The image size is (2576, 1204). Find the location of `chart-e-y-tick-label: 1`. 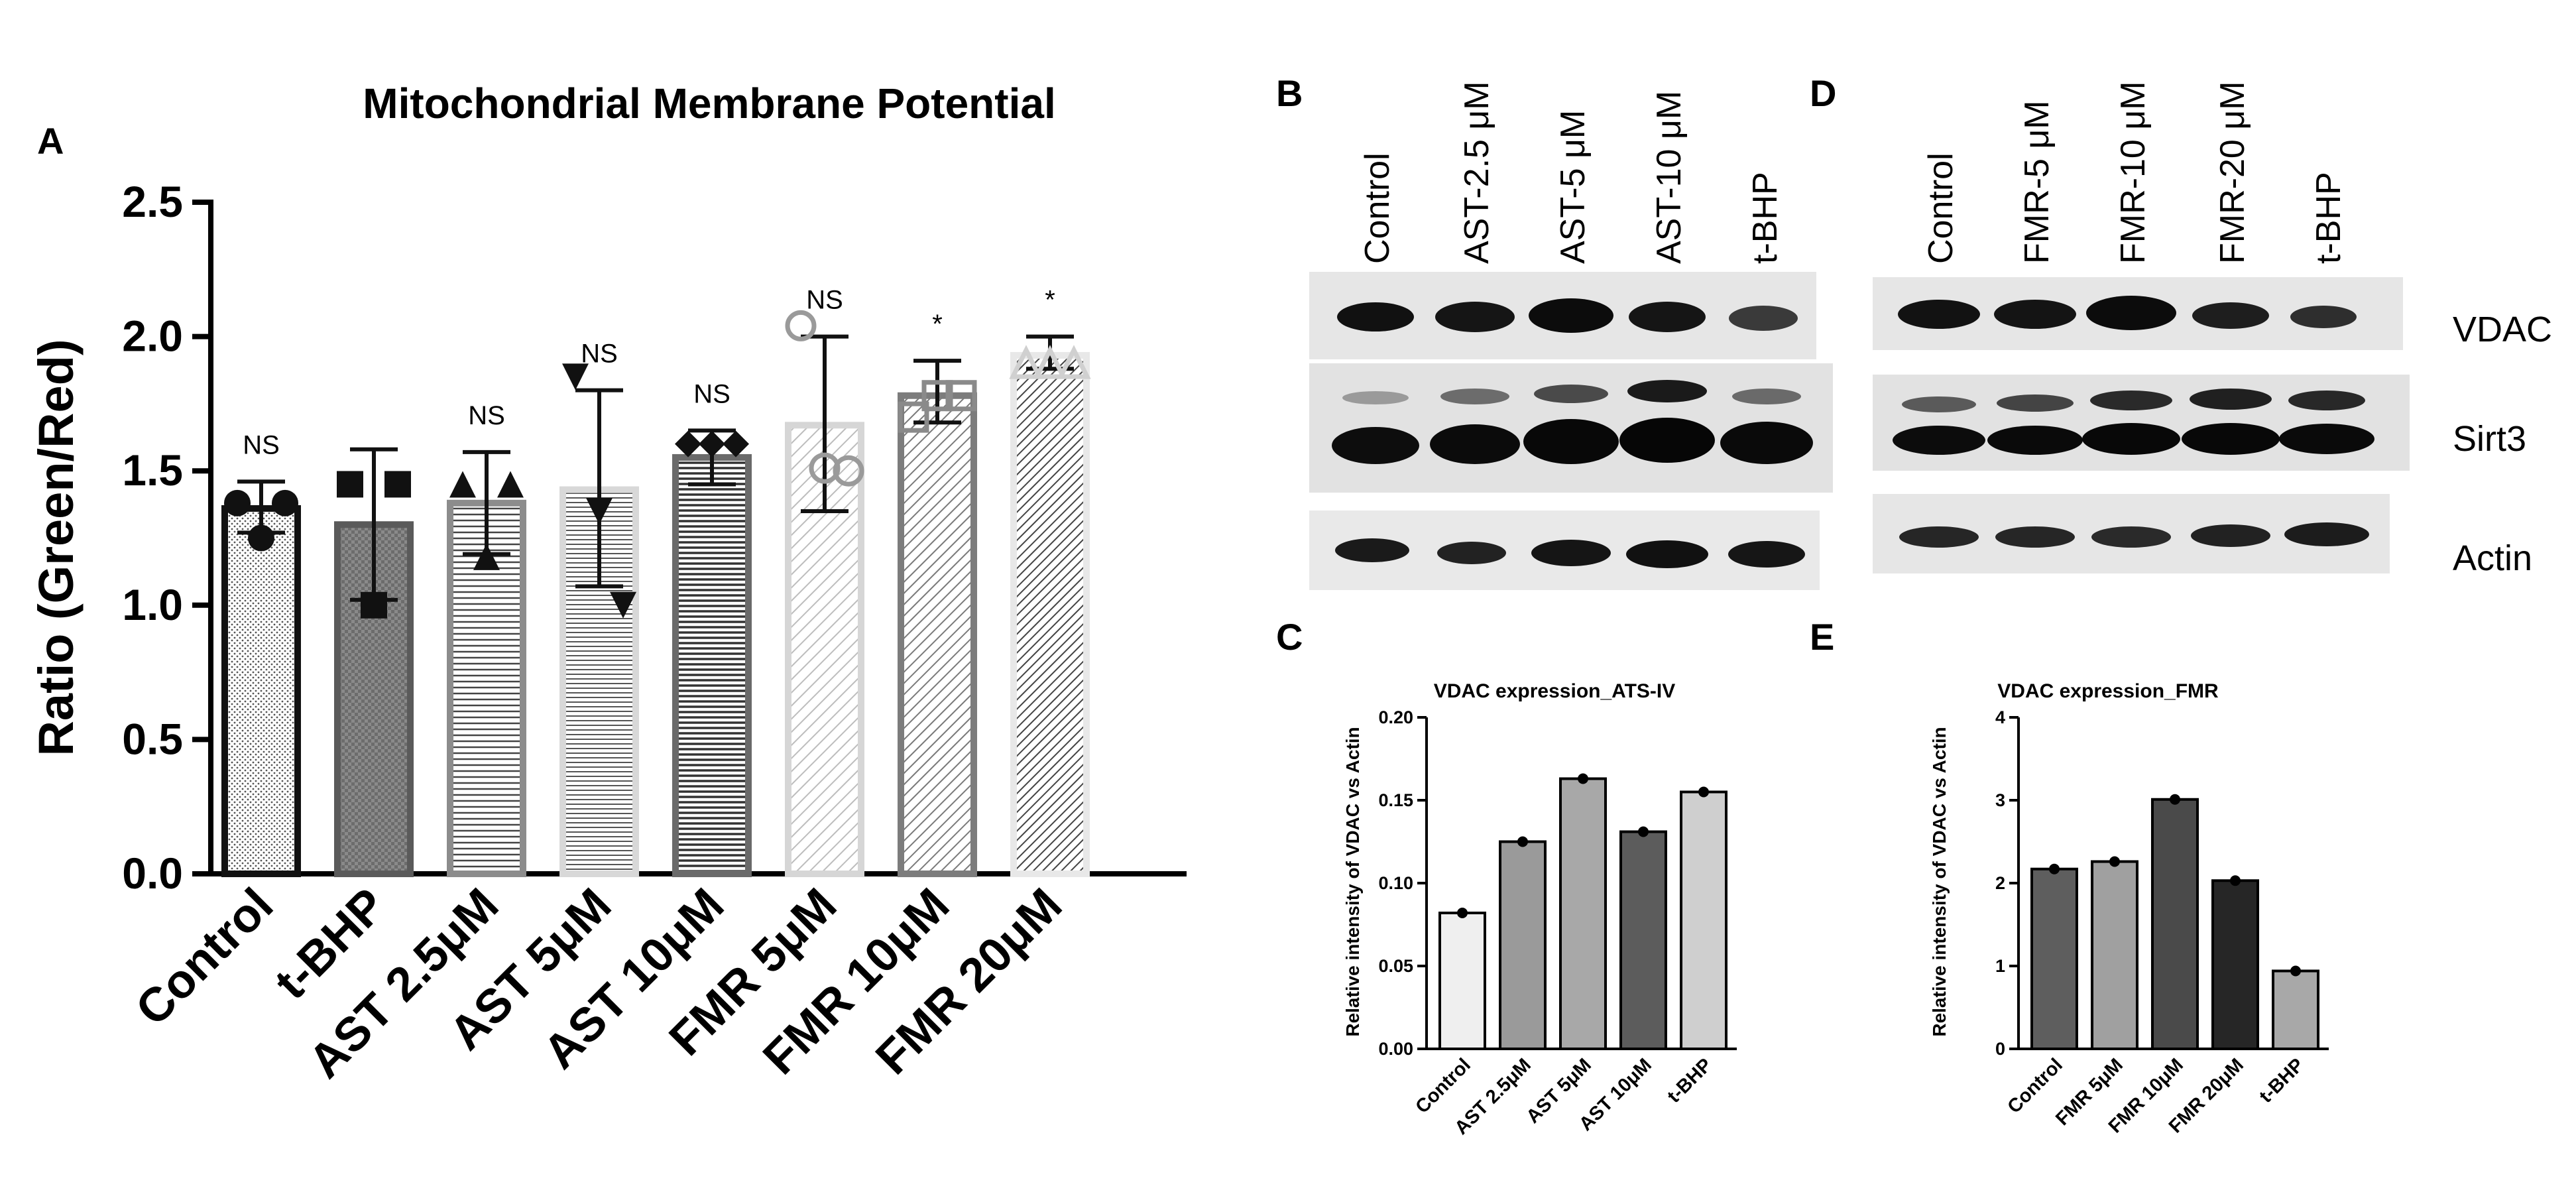

chart-e-y-tick-label: 1 is located at coordinates (2000, 966).